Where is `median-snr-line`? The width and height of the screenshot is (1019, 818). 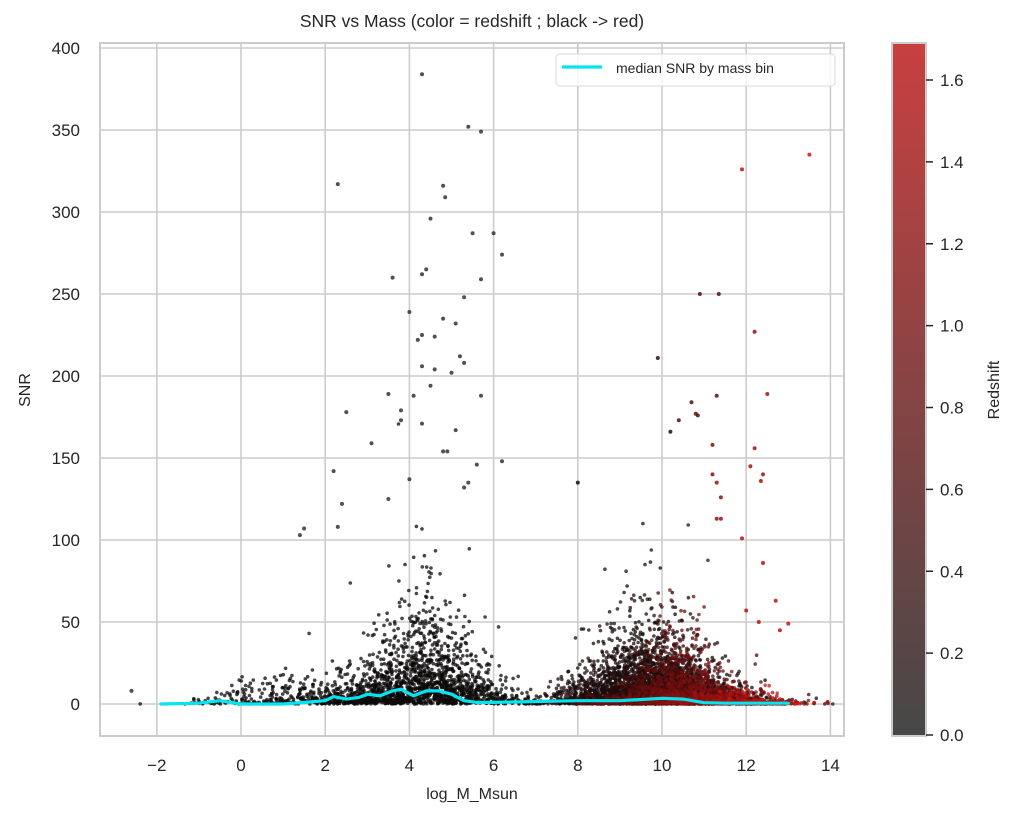 median-snr-line is located at coordinates (474, 696).